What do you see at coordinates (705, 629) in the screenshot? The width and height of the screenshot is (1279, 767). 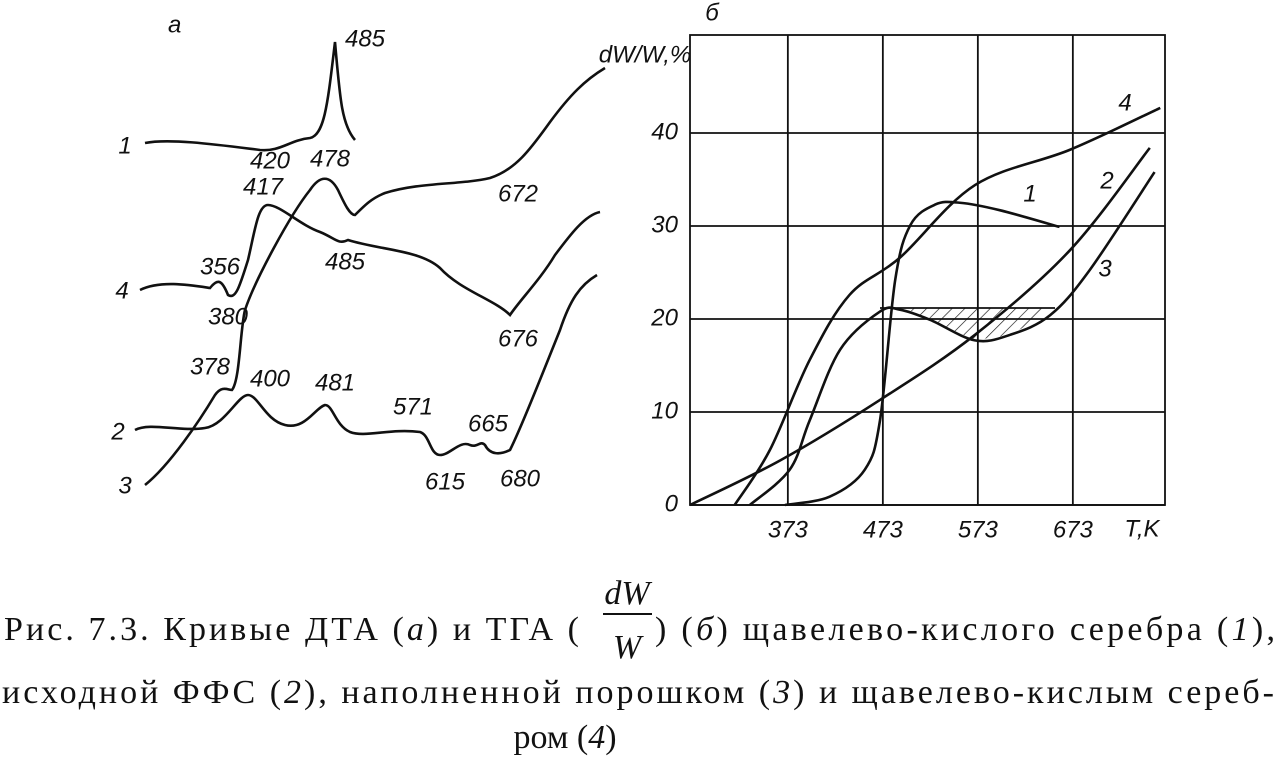 I see `caption-segment: б` at bounding box center [705, 629].